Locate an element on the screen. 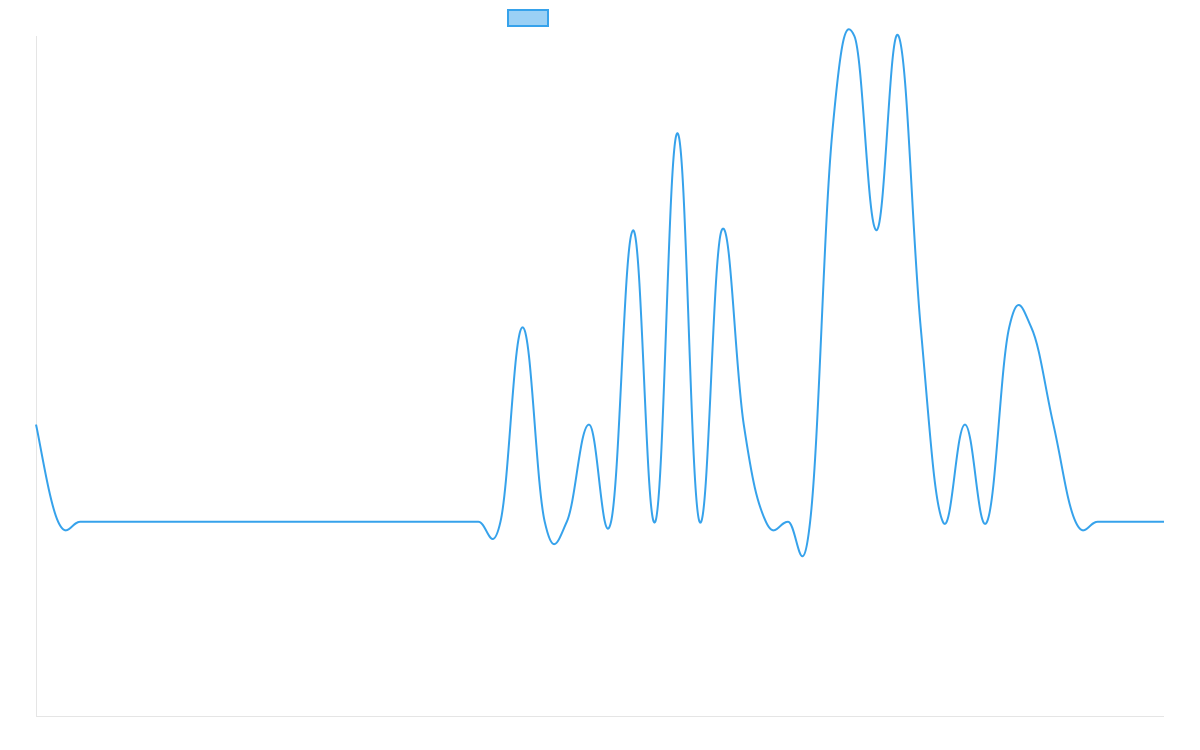 This screenshot has height=750, width=1200. legend is located at coordinates (528, 18).